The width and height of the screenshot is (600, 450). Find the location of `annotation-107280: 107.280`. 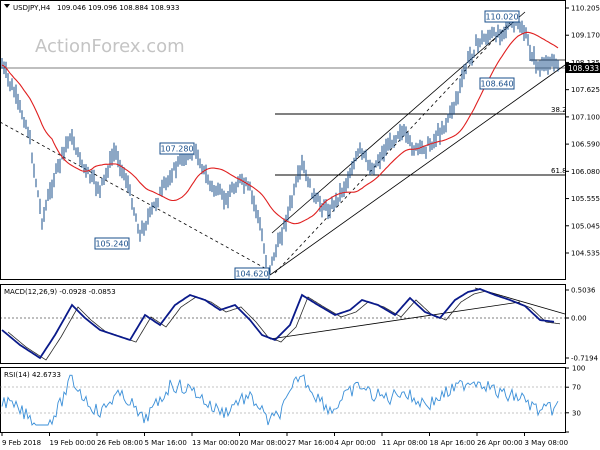

annotation-107280: 107.280 is located at coordinates (177, 148).